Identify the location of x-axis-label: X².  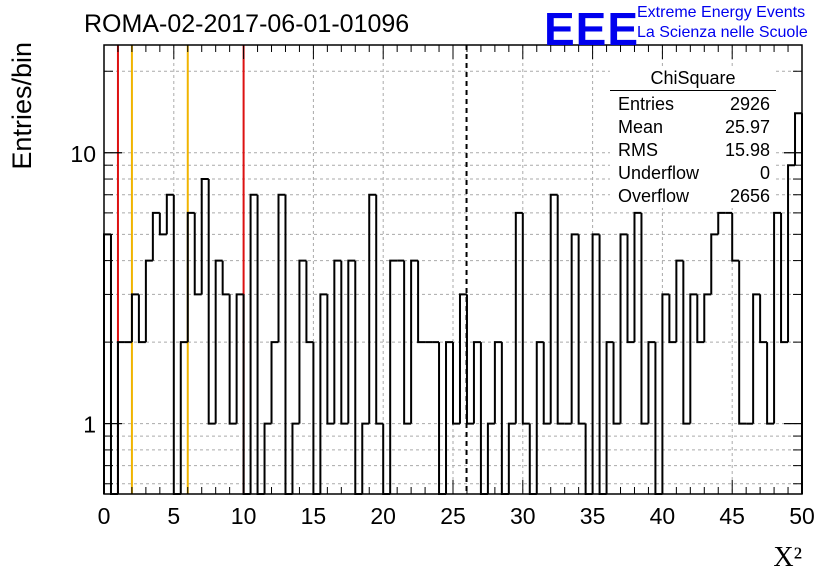
(787, 557).